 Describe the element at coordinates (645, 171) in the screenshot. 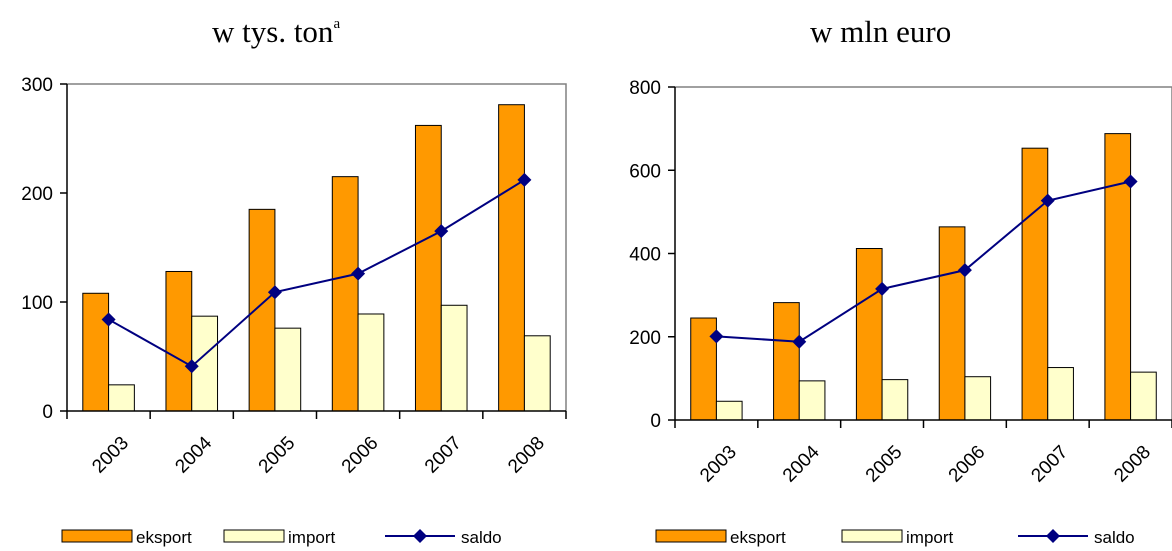

I see `y-tick-label: 600` at that location.